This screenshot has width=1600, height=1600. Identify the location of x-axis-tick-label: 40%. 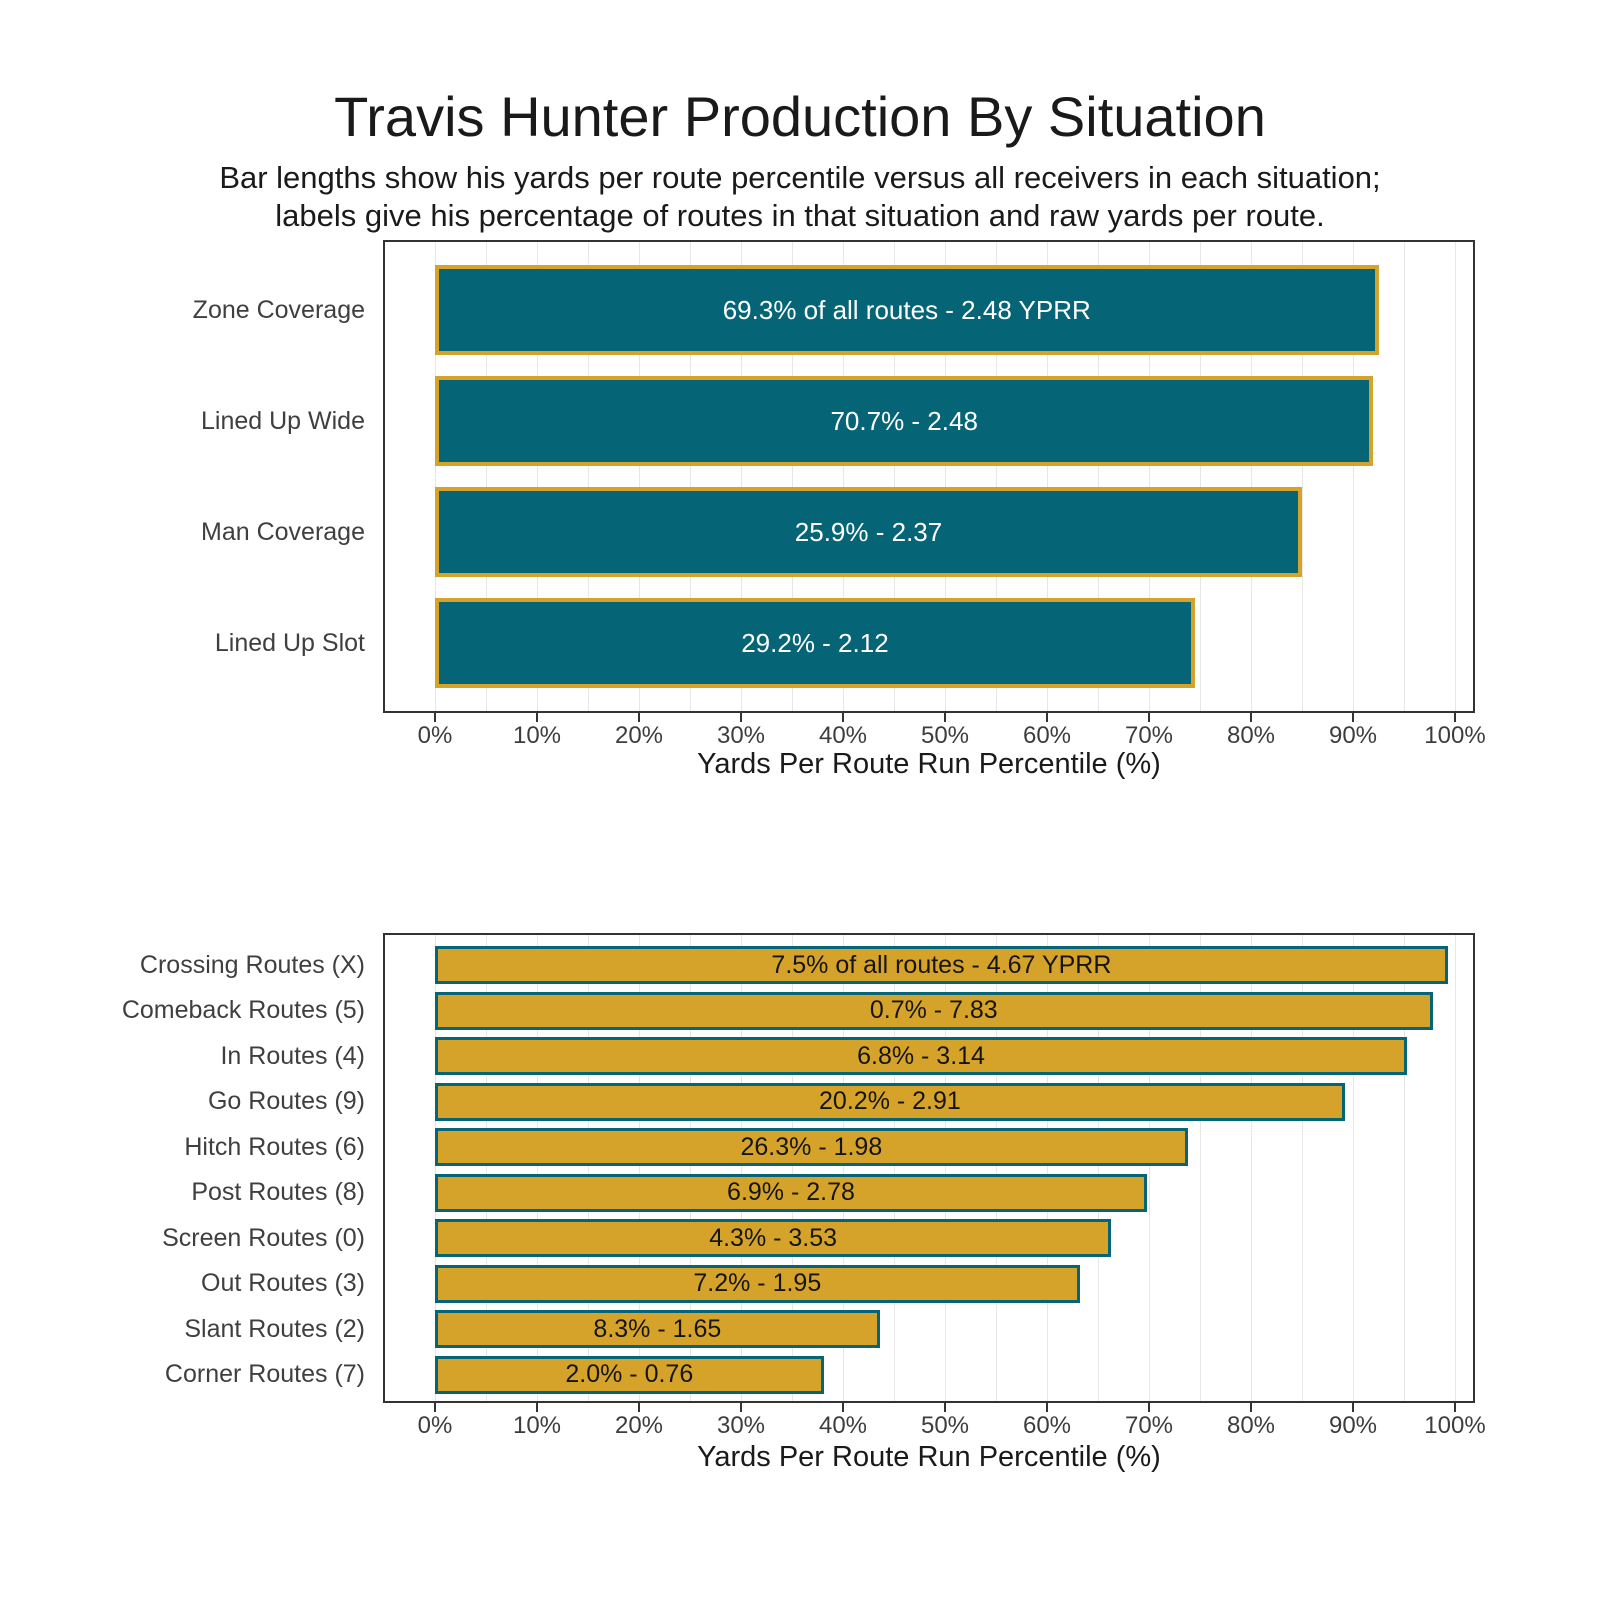
(843, 1425).